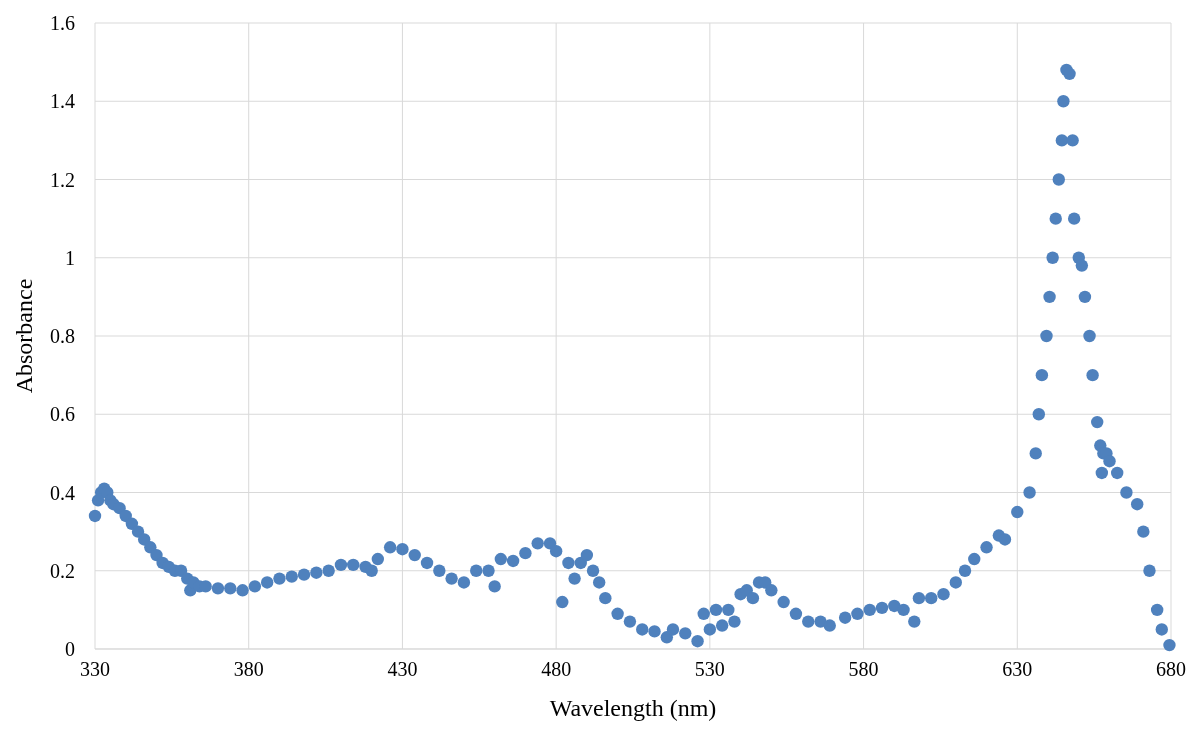  I want to click on y-tick-label: 1.6, so click(62, 23).